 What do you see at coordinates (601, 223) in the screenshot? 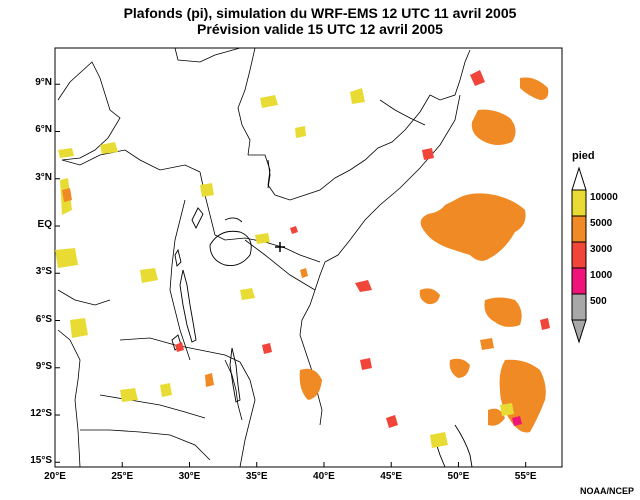
I see `legend-label: 5000` at bounding box center [601, 223].